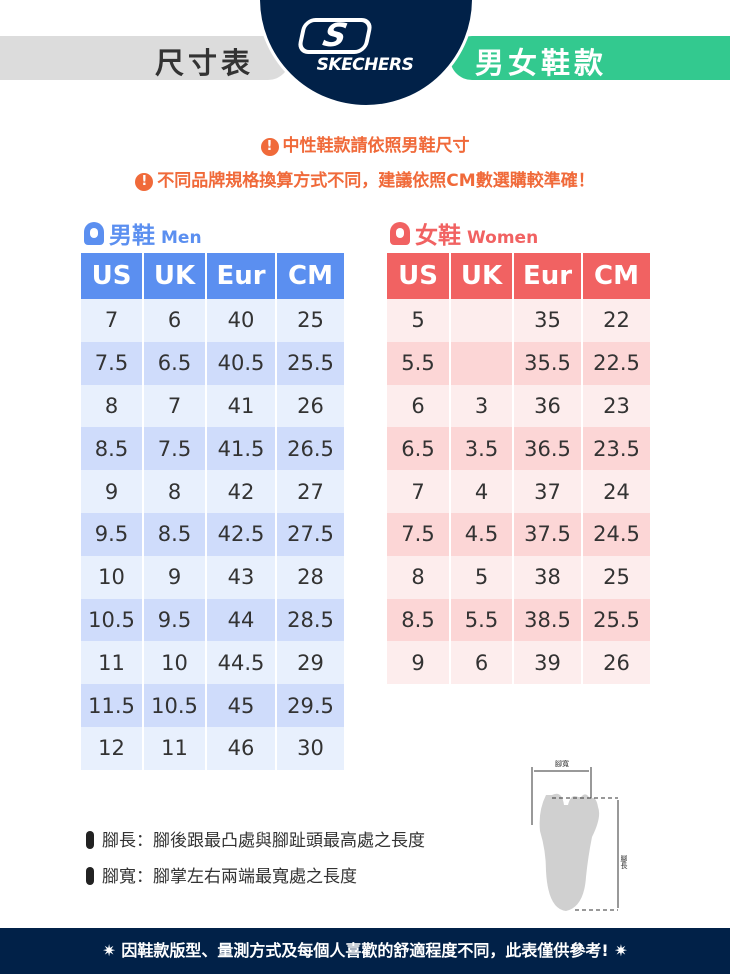 This screenshot has height=974, width=730. What do you see at coordinates (616, 534) in the screenshot?
I see `table-cell: 24.5` at bounding box center [616, 534].